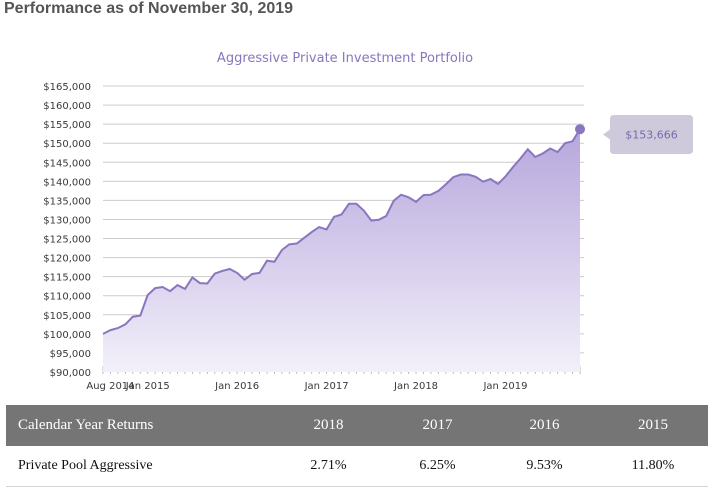 This screenshot has height=493, width=723. Describe the element at coordinates (67, 201) in the screenshot. I see `y-tick-label: $135,000` at that location.